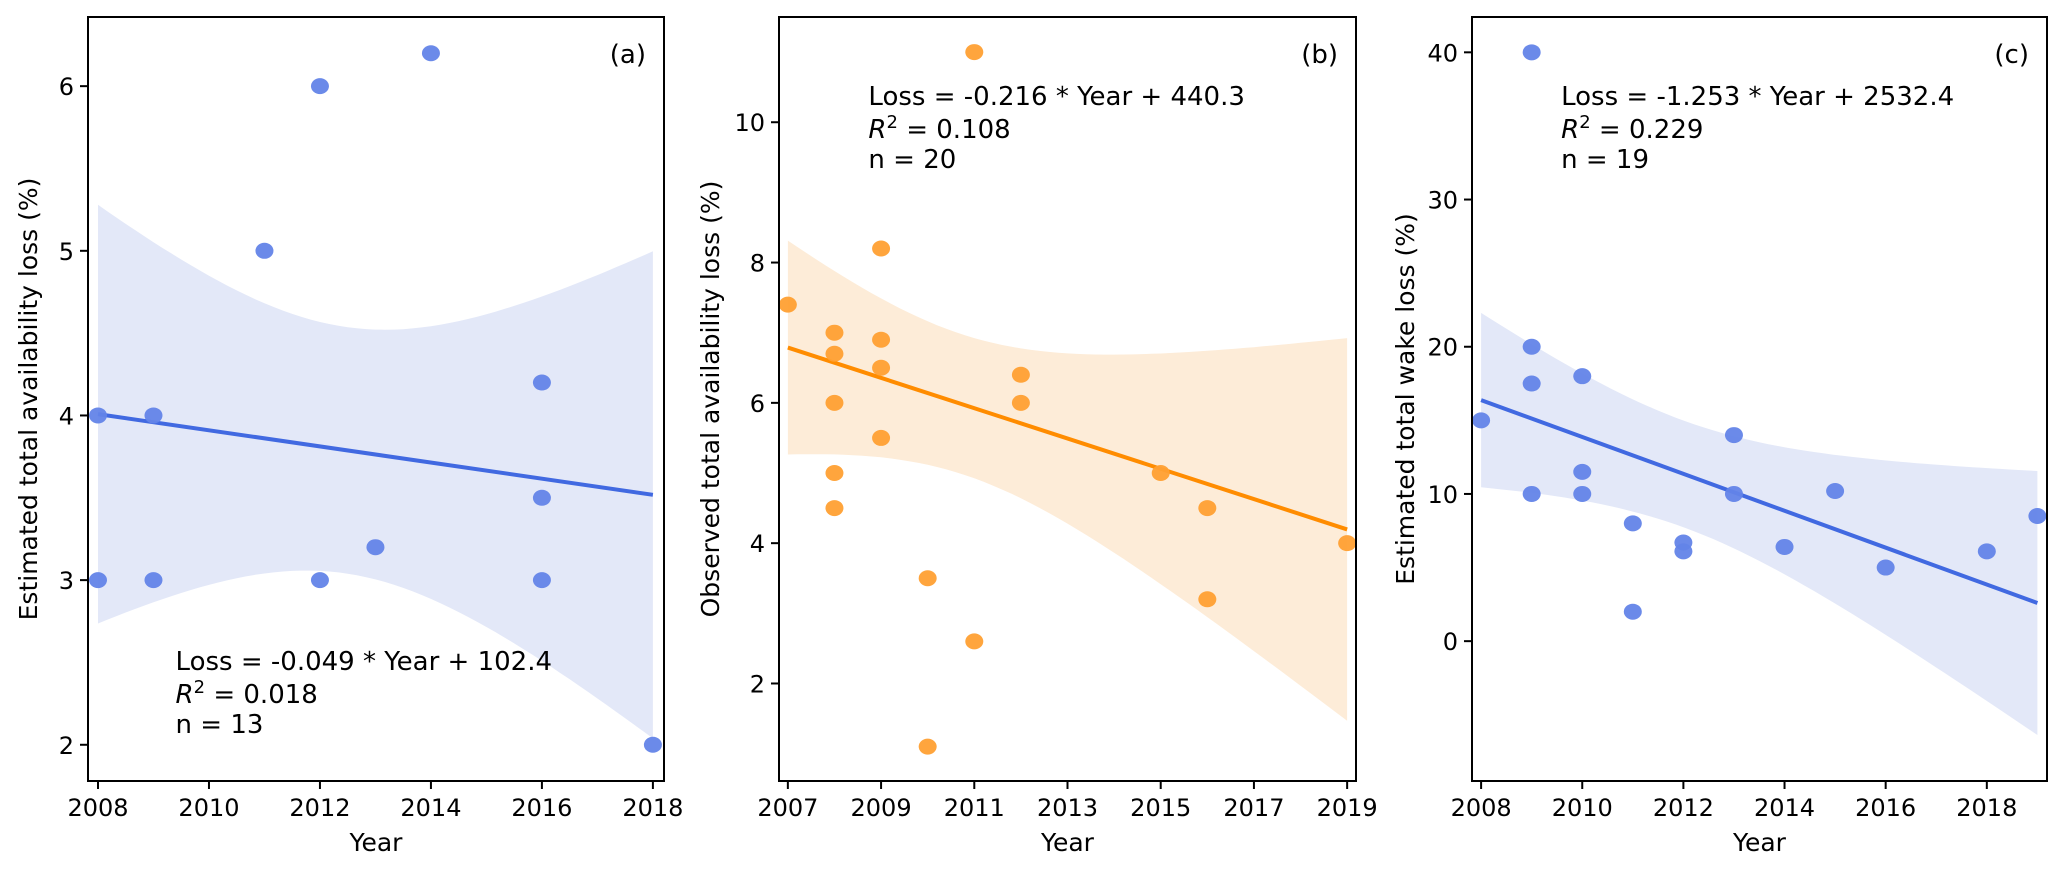 The height and width of the screenshot is (874, 2067). I want to click on x-tick-label-b: 2011, so click(974, 808).